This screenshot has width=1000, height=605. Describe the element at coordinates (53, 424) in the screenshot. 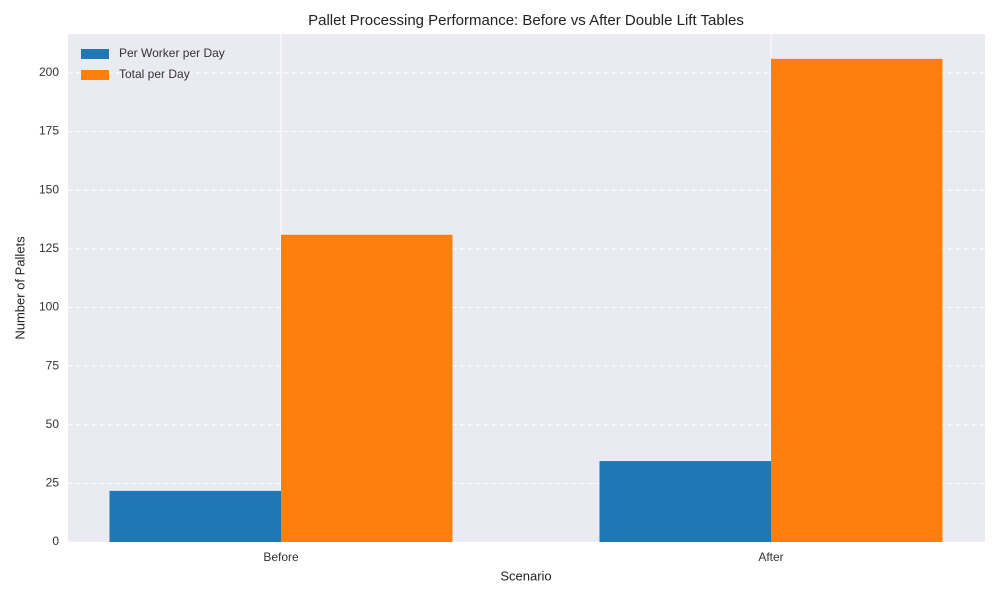

I see `y-tick-label: 50` at that location.